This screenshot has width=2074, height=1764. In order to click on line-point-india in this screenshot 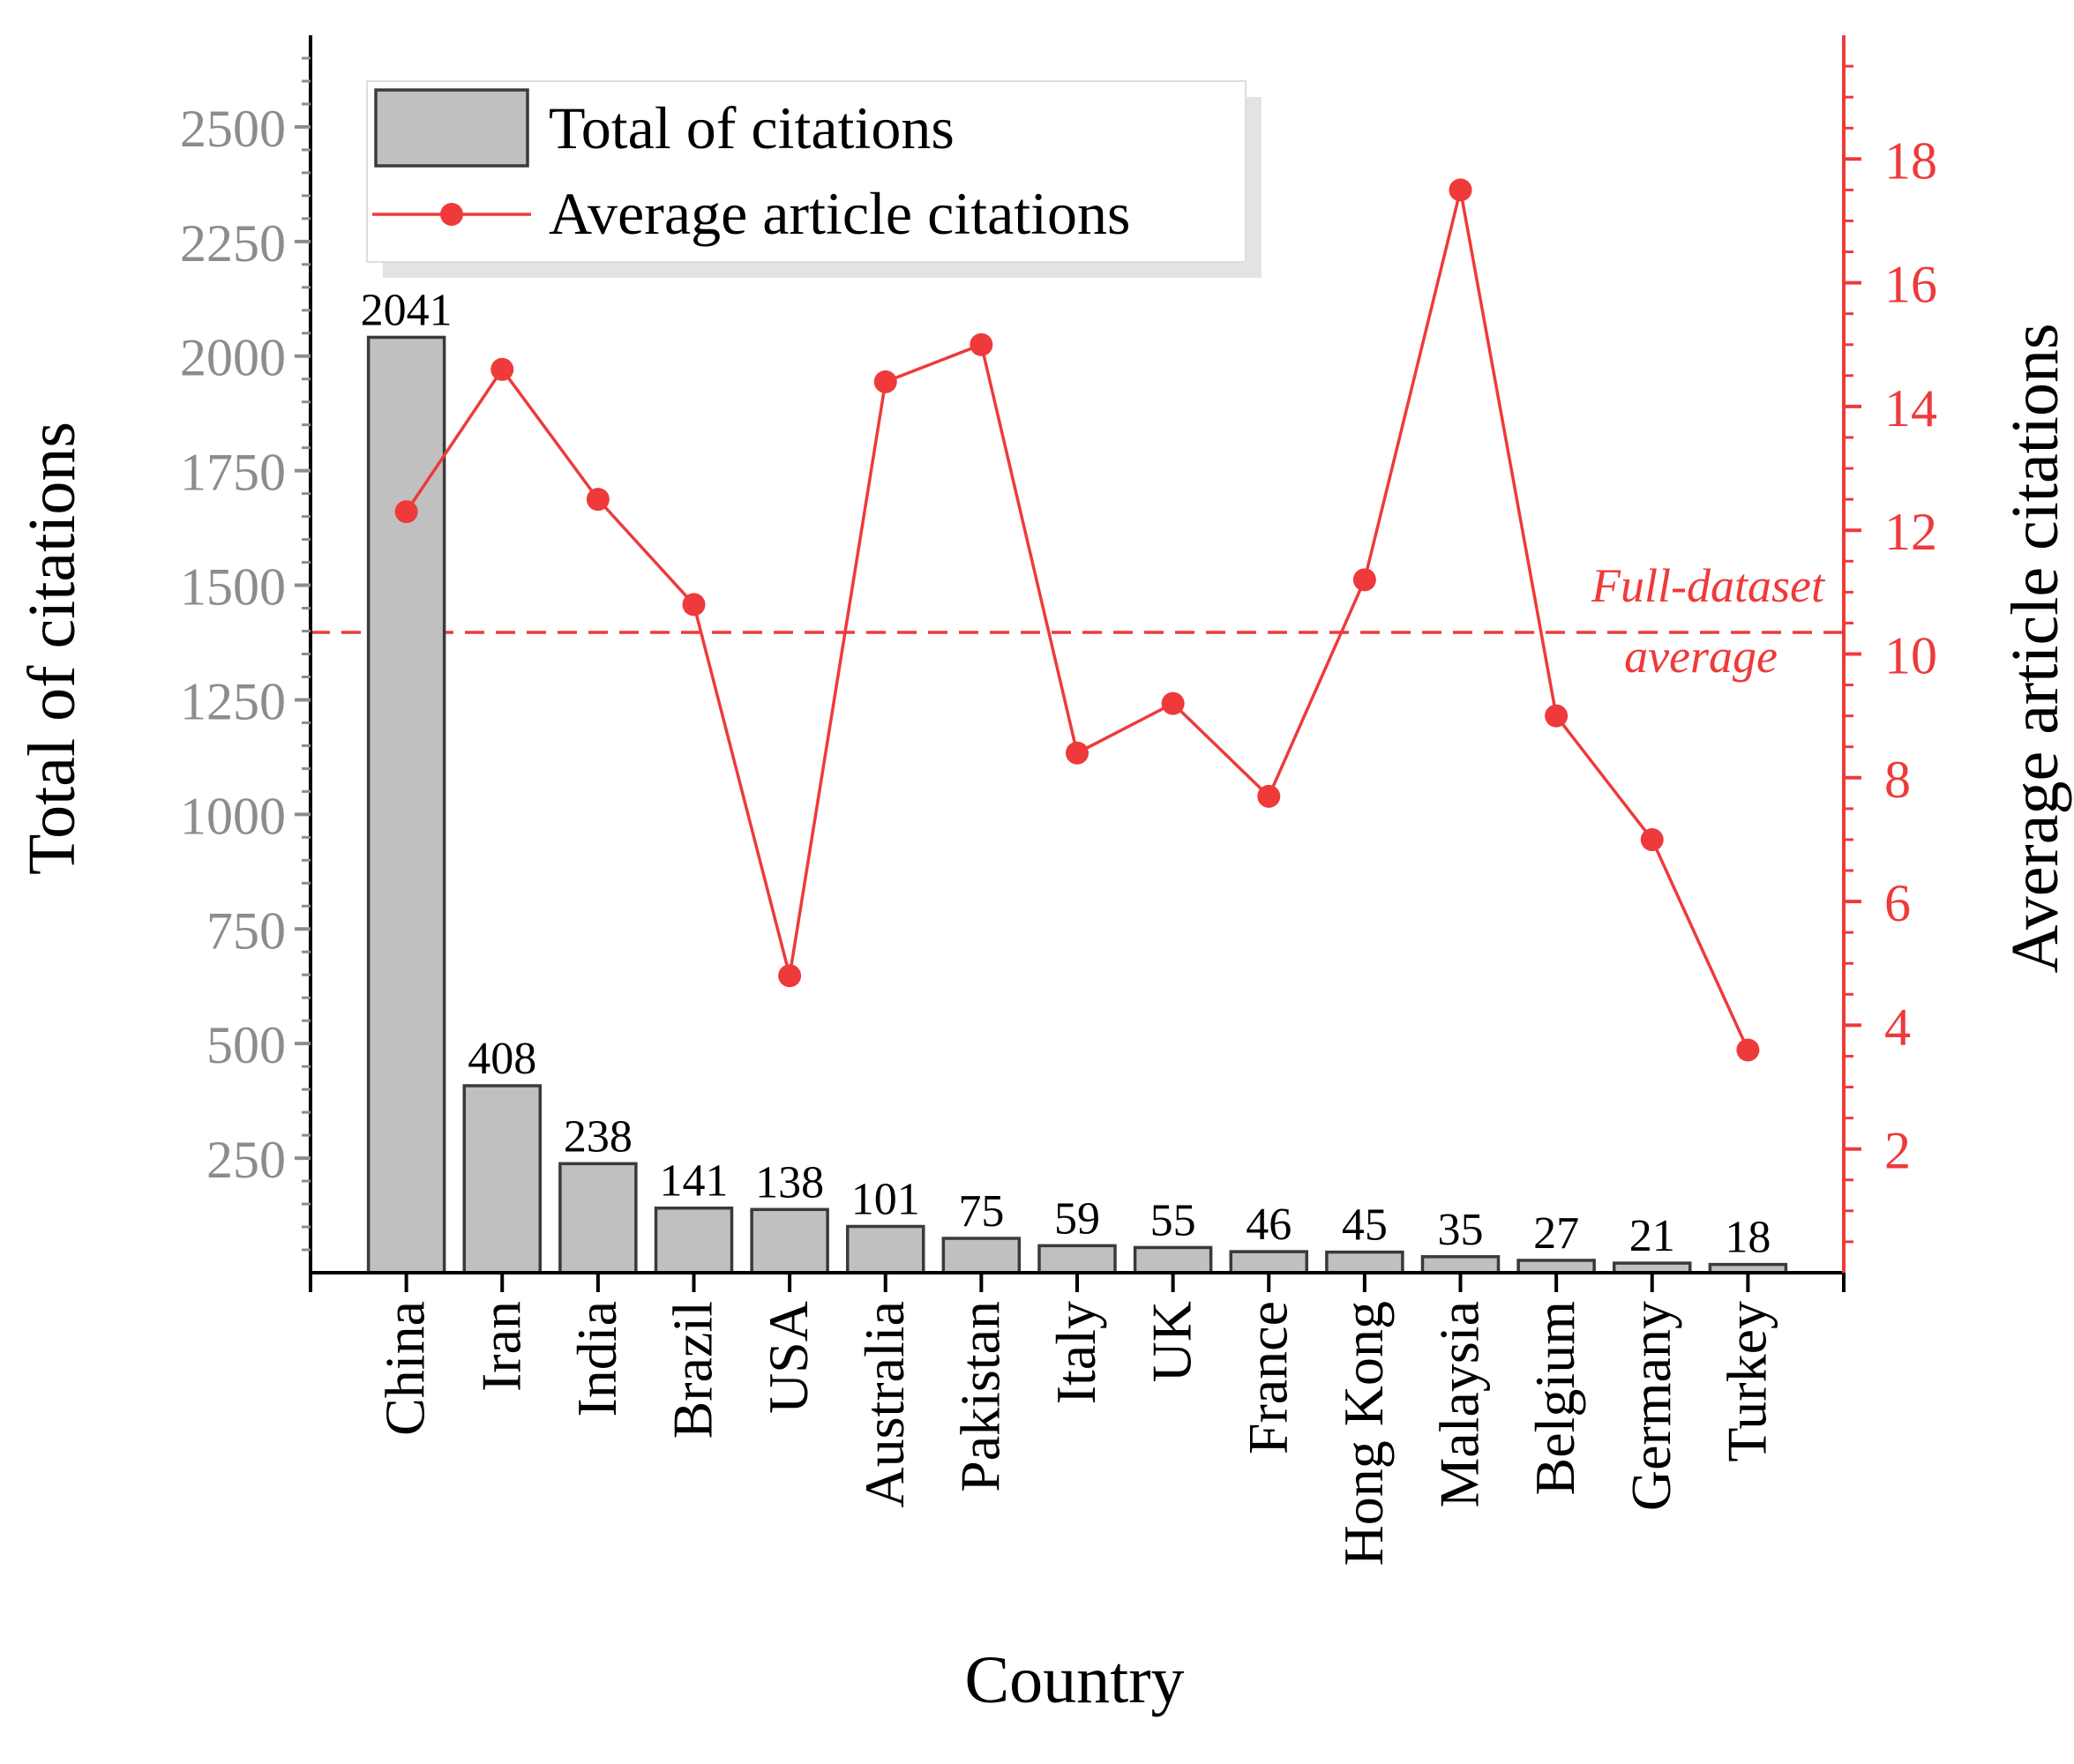, I will do `click(598, 500)`.